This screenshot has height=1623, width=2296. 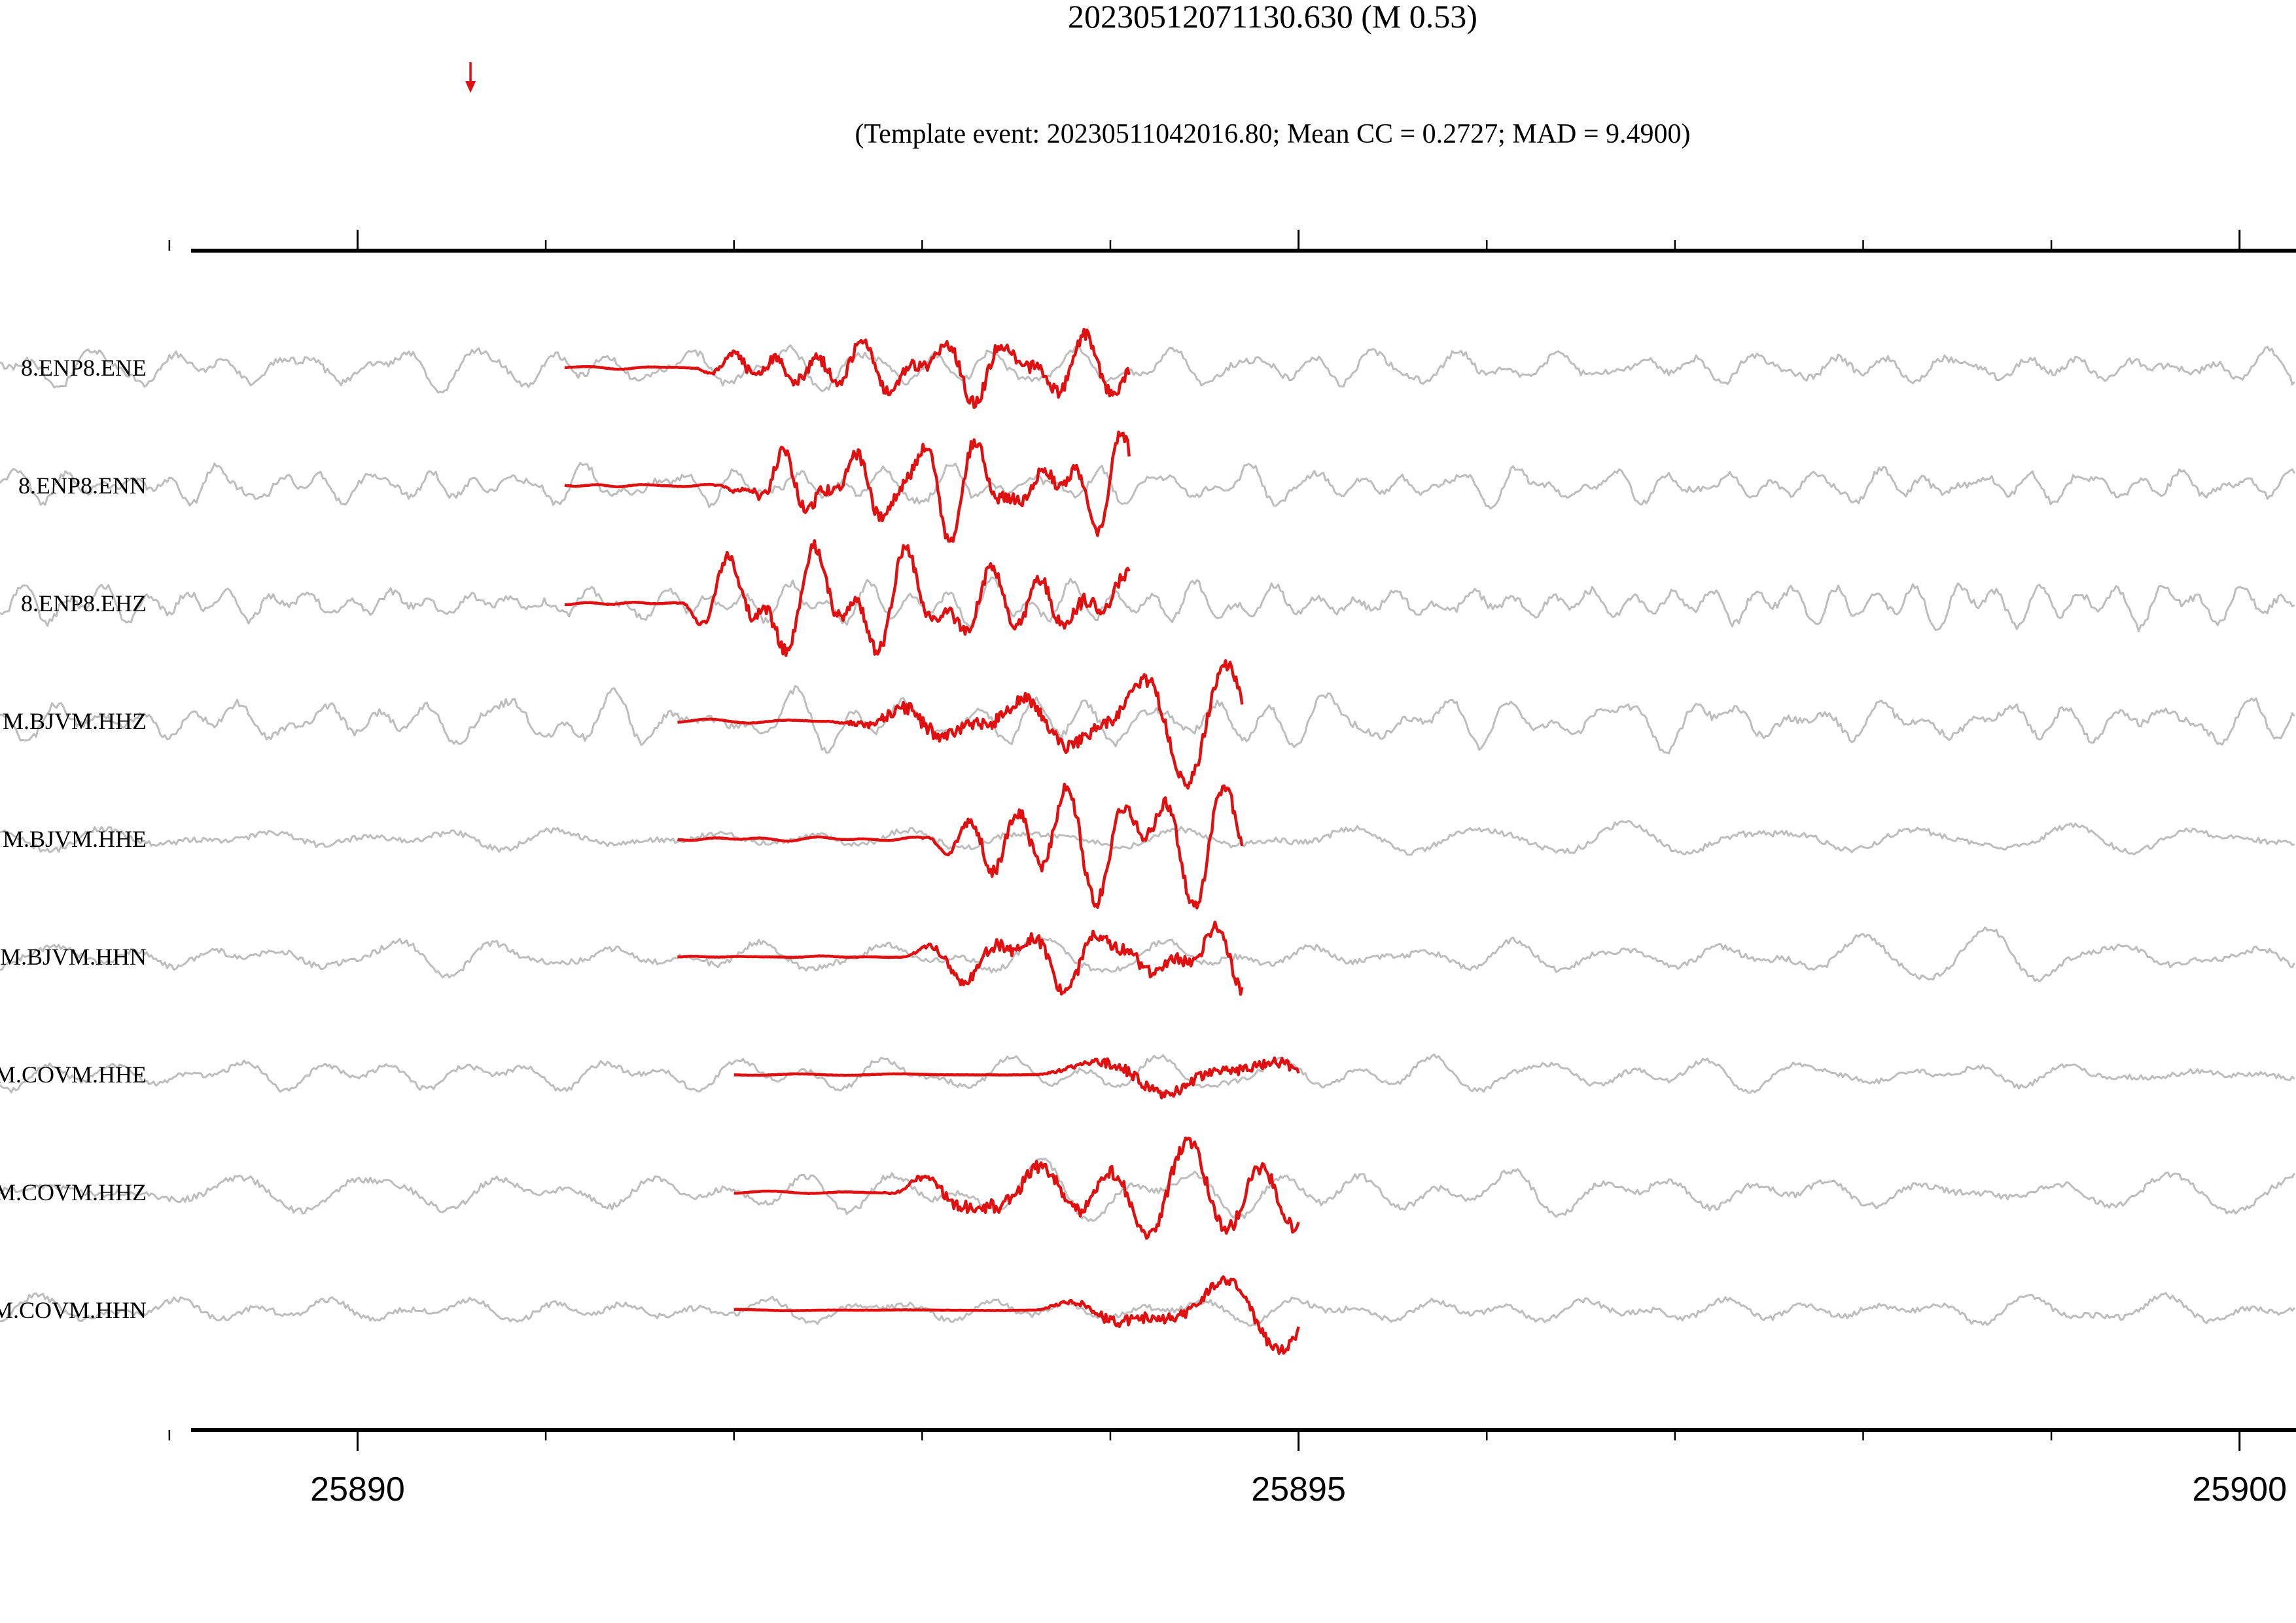 I want to click on x-tick-label: 25890, so click(x=358, y=1489).